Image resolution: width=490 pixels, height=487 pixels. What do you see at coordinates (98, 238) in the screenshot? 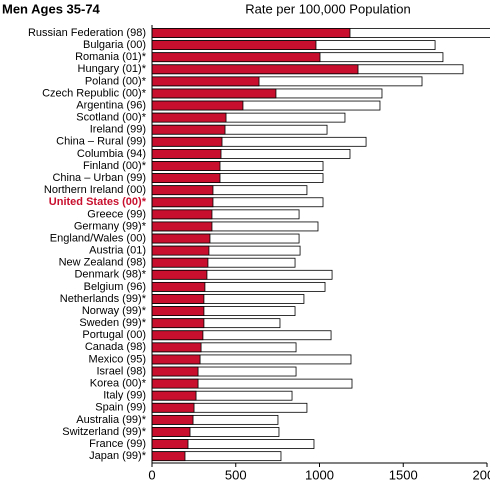
I see `y-tick-label: England/Wales (00)` at bounding box center [98, 238].